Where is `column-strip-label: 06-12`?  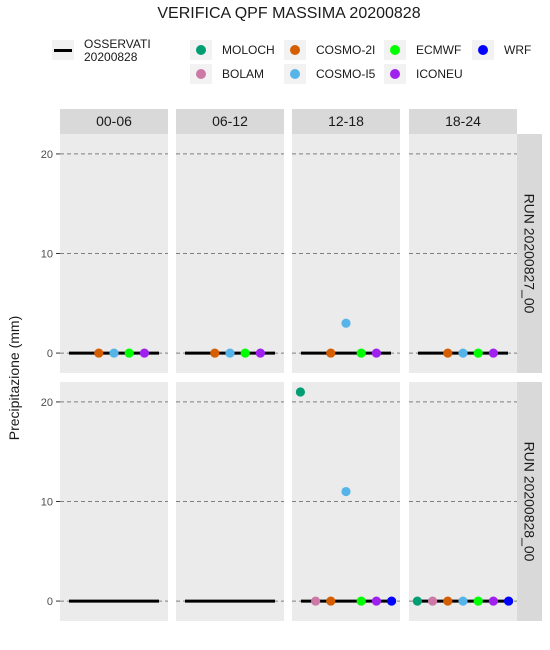
column-strip-label: 06-12 is located at coordinates (230, 121).